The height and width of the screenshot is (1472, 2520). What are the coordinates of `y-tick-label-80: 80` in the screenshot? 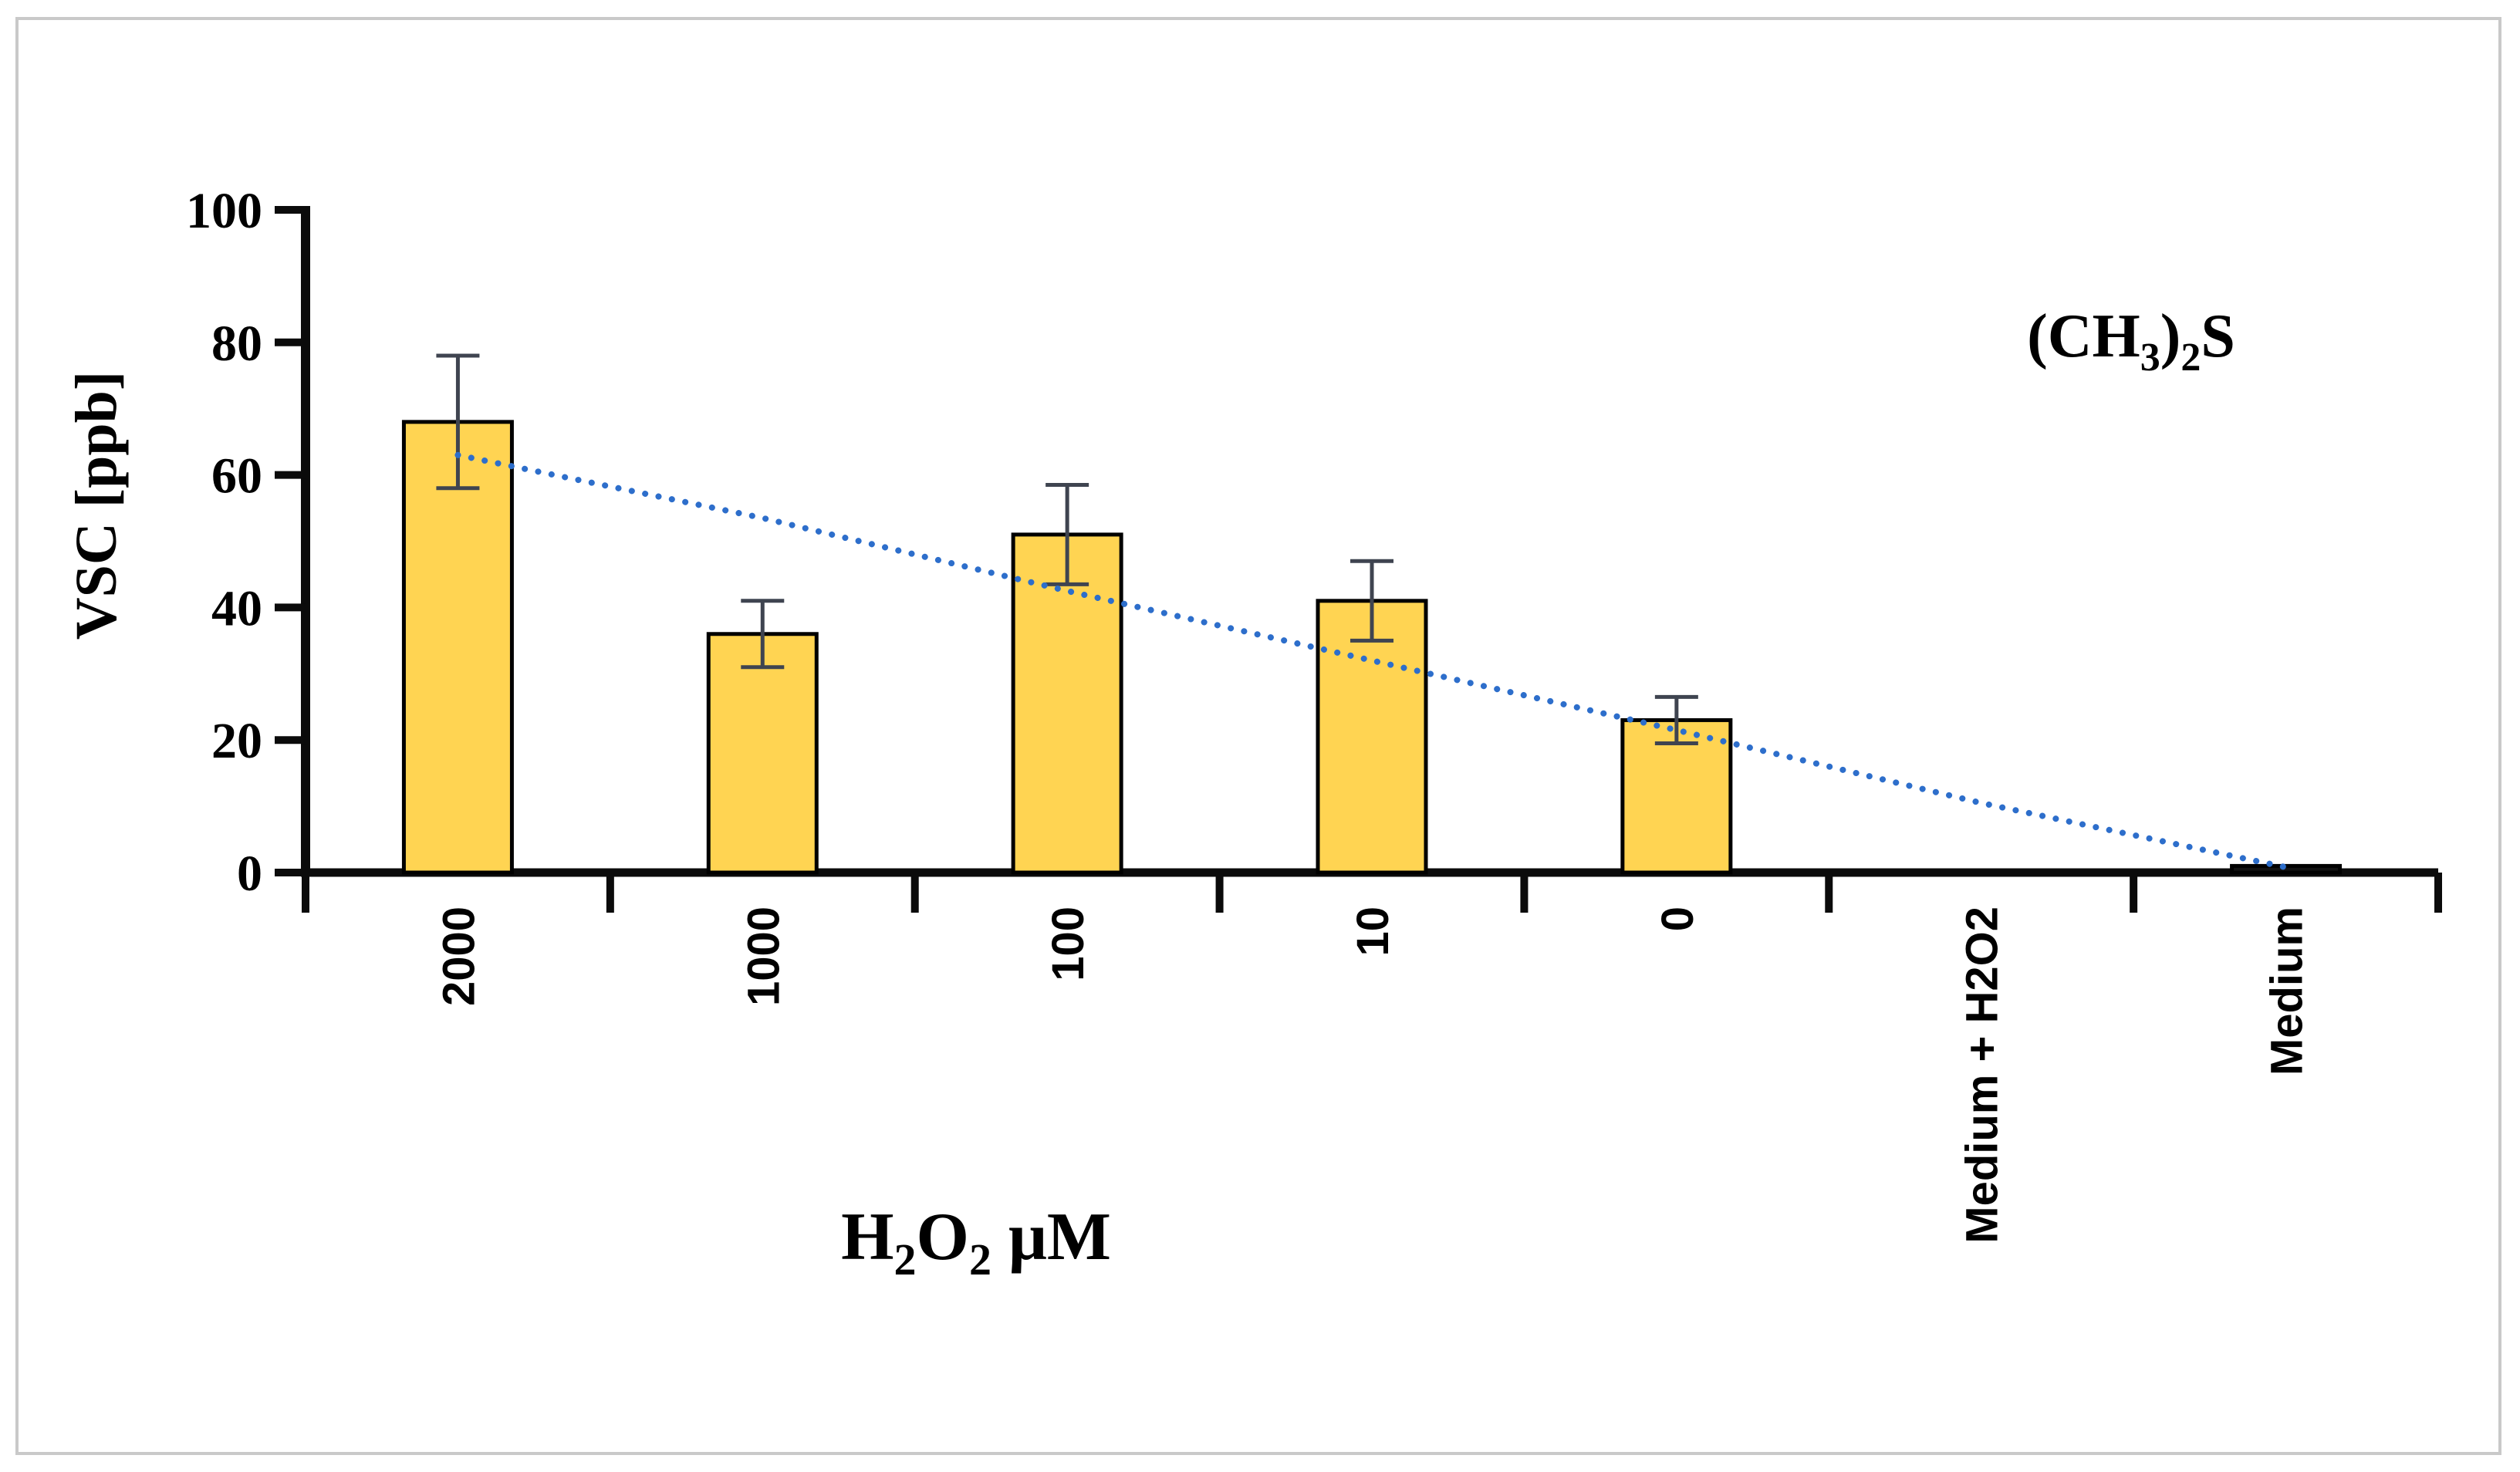 It's located at (236, 344).